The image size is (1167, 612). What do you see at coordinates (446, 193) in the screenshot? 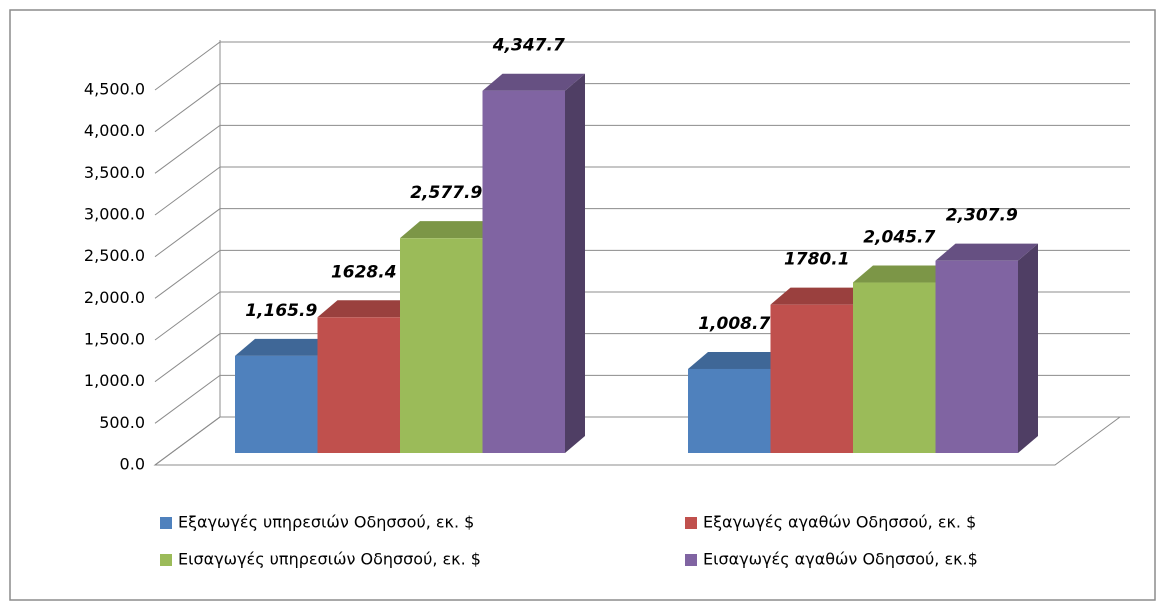
I see `data-label: 2,577.9` at bounding box center [446, 193].